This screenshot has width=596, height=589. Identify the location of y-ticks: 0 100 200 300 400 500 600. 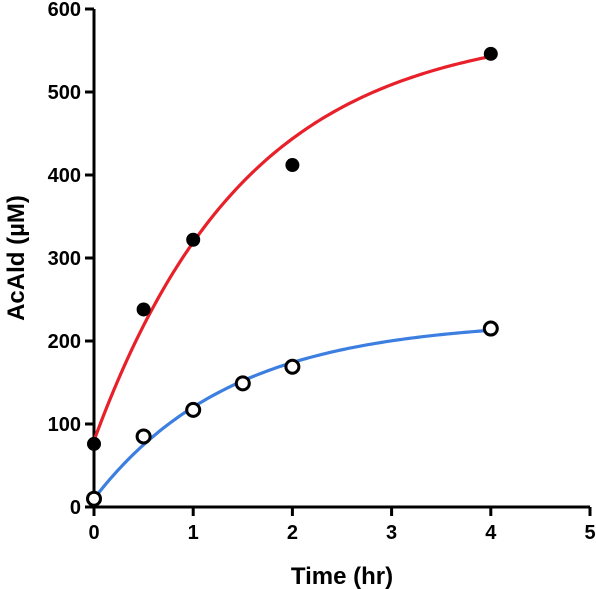
(71, 259).